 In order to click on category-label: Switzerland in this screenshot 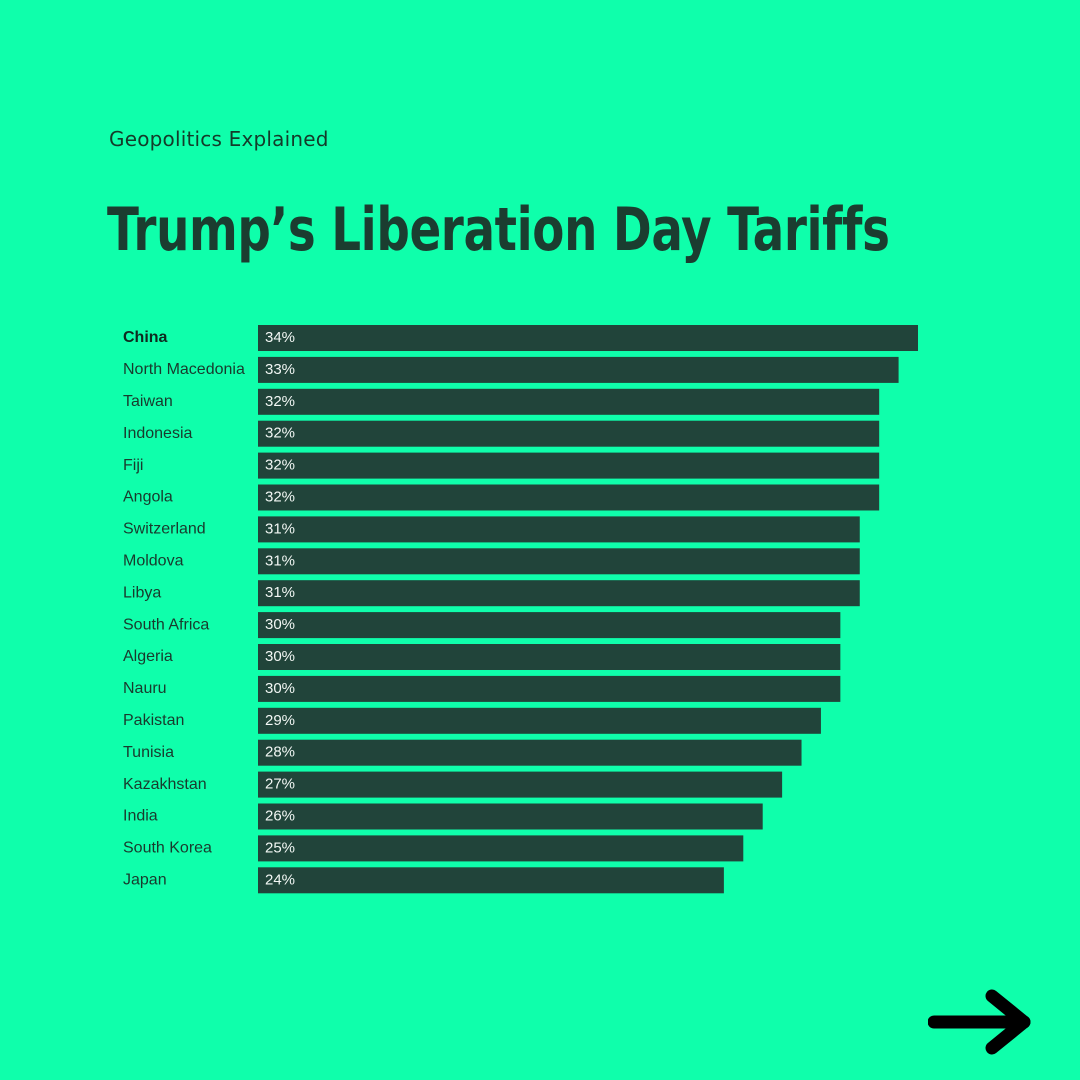, I will do `click(164, 529)`.